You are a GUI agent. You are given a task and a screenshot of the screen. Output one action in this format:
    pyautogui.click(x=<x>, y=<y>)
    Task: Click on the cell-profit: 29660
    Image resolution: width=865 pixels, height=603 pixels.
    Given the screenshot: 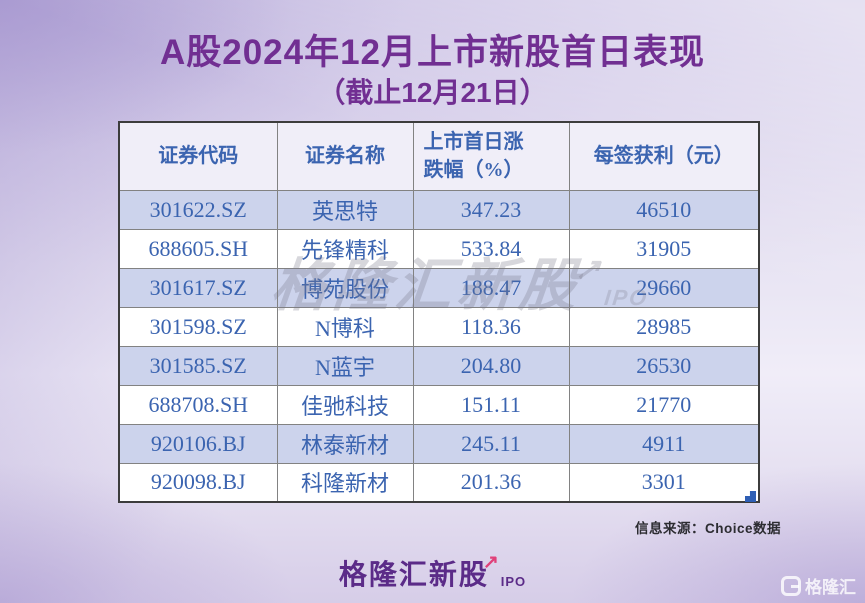 What is the action you would take?
    pyautogui.click(x=664, y=287)
    